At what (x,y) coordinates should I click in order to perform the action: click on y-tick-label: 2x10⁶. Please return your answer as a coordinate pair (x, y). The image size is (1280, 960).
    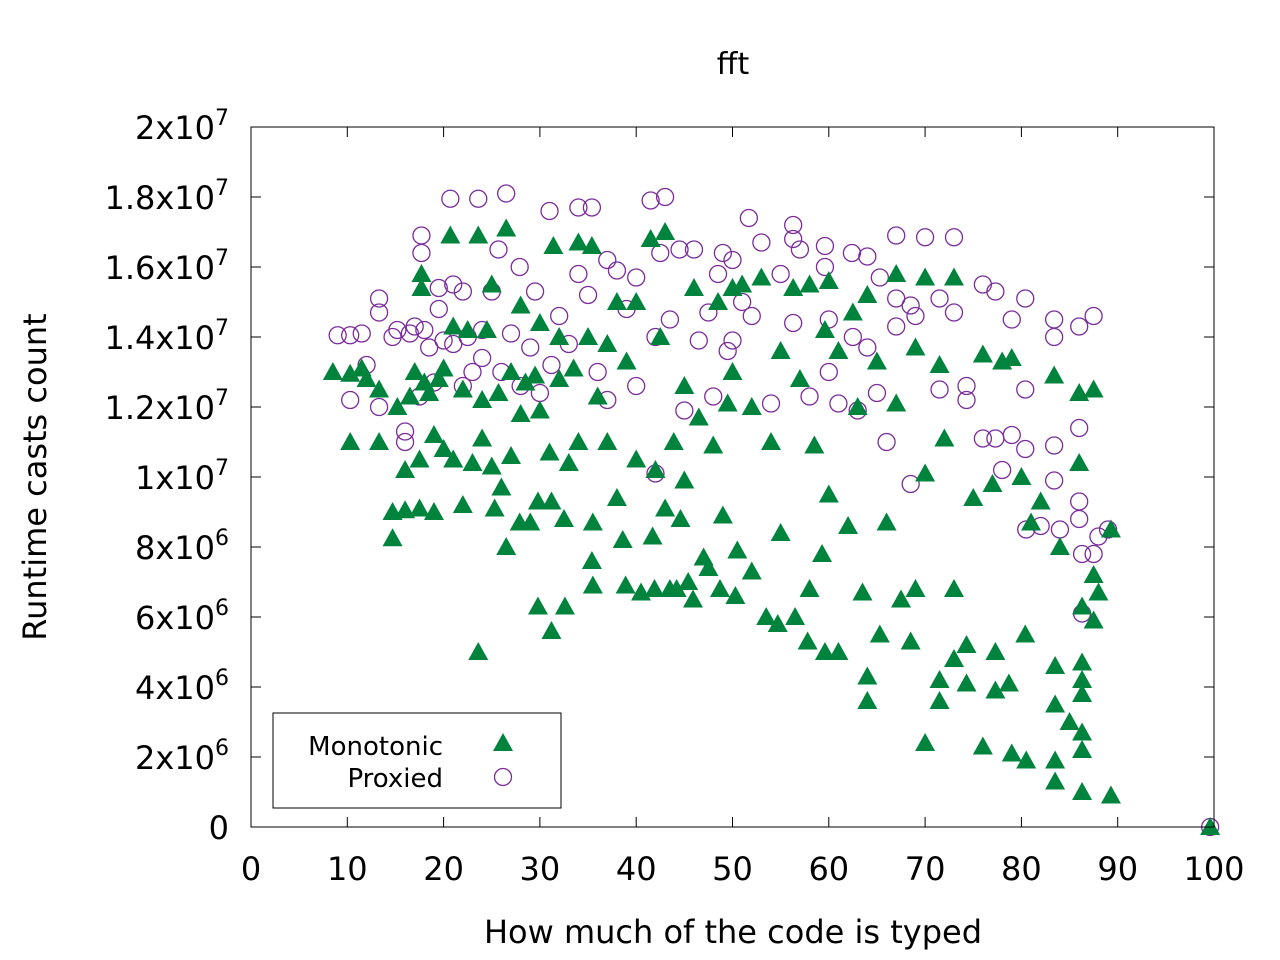
    Looking at the image, I should click on (182, 756).